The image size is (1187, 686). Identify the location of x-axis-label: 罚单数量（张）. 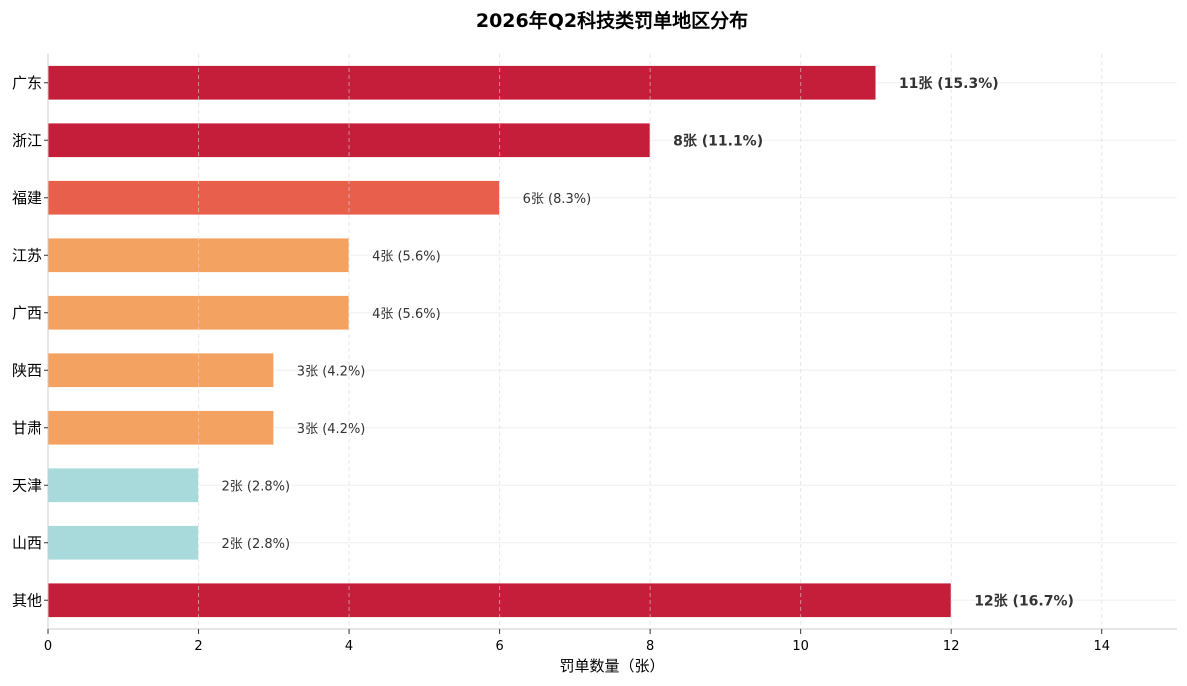
(611, 666).